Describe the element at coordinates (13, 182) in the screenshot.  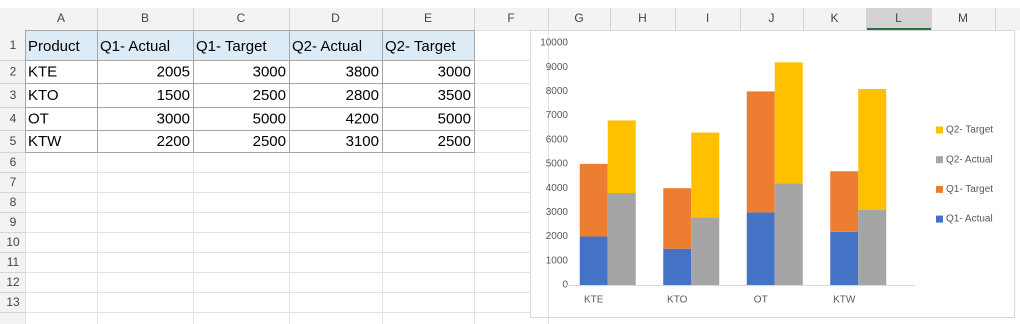
I see `row-header: 7` at that location.